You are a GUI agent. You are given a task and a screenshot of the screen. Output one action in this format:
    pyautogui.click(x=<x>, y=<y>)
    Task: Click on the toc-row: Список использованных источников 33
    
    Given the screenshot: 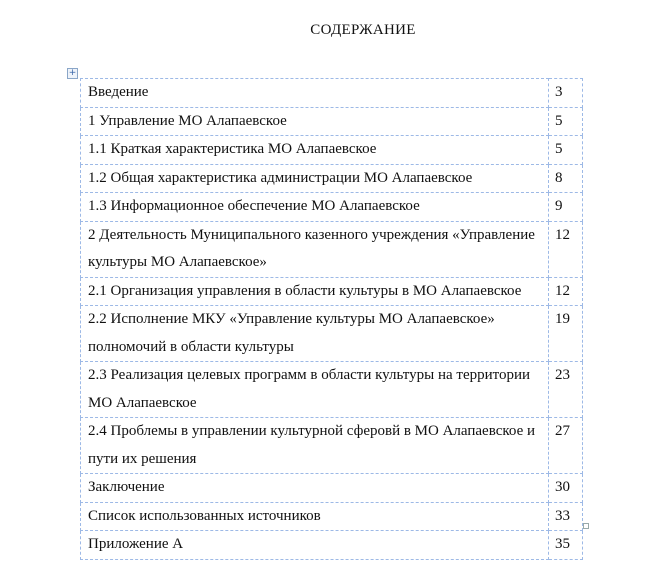 What is the action you would take?
    pyautogui.click(x=331, y=516)
    